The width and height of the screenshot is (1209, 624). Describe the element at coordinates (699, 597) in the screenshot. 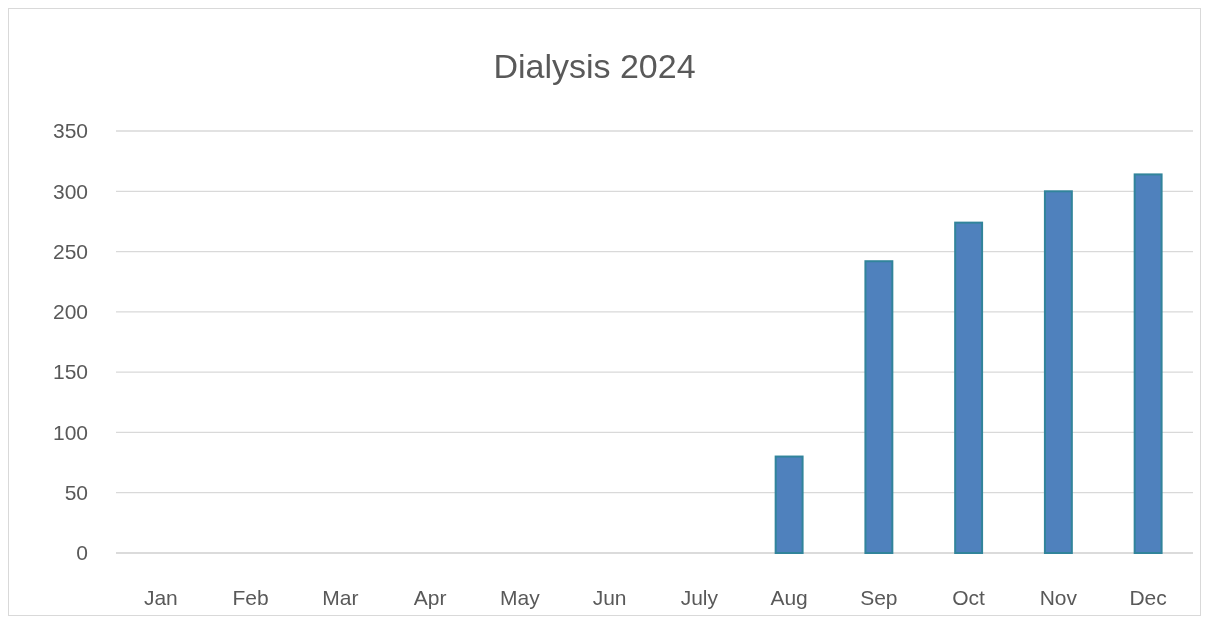

I see `x-tick-label: July` at that location.